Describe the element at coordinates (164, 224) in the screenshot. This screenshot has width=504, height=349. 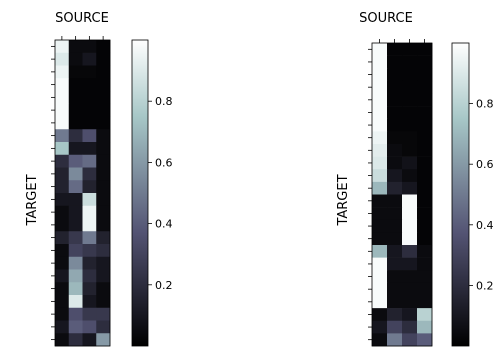
I see `colorbar-tick-label: 0.4` at that location.